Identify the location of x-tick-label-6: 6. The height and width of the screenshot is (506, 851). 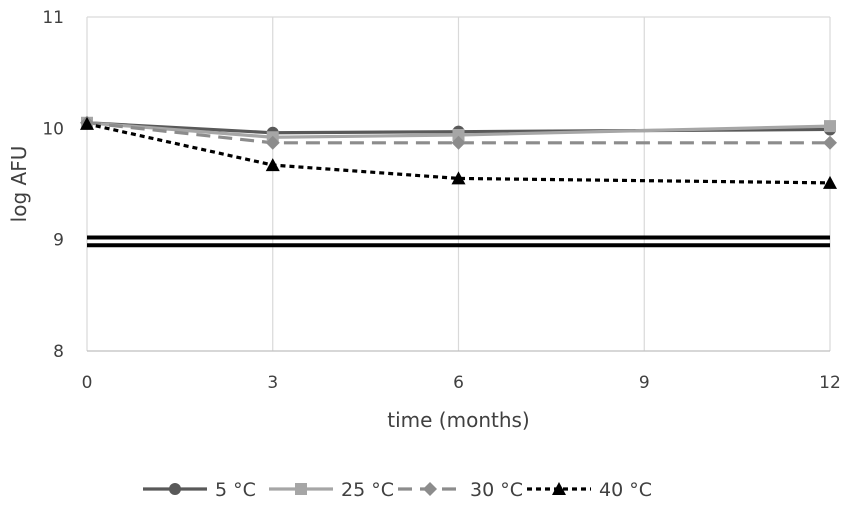
(458, 383).